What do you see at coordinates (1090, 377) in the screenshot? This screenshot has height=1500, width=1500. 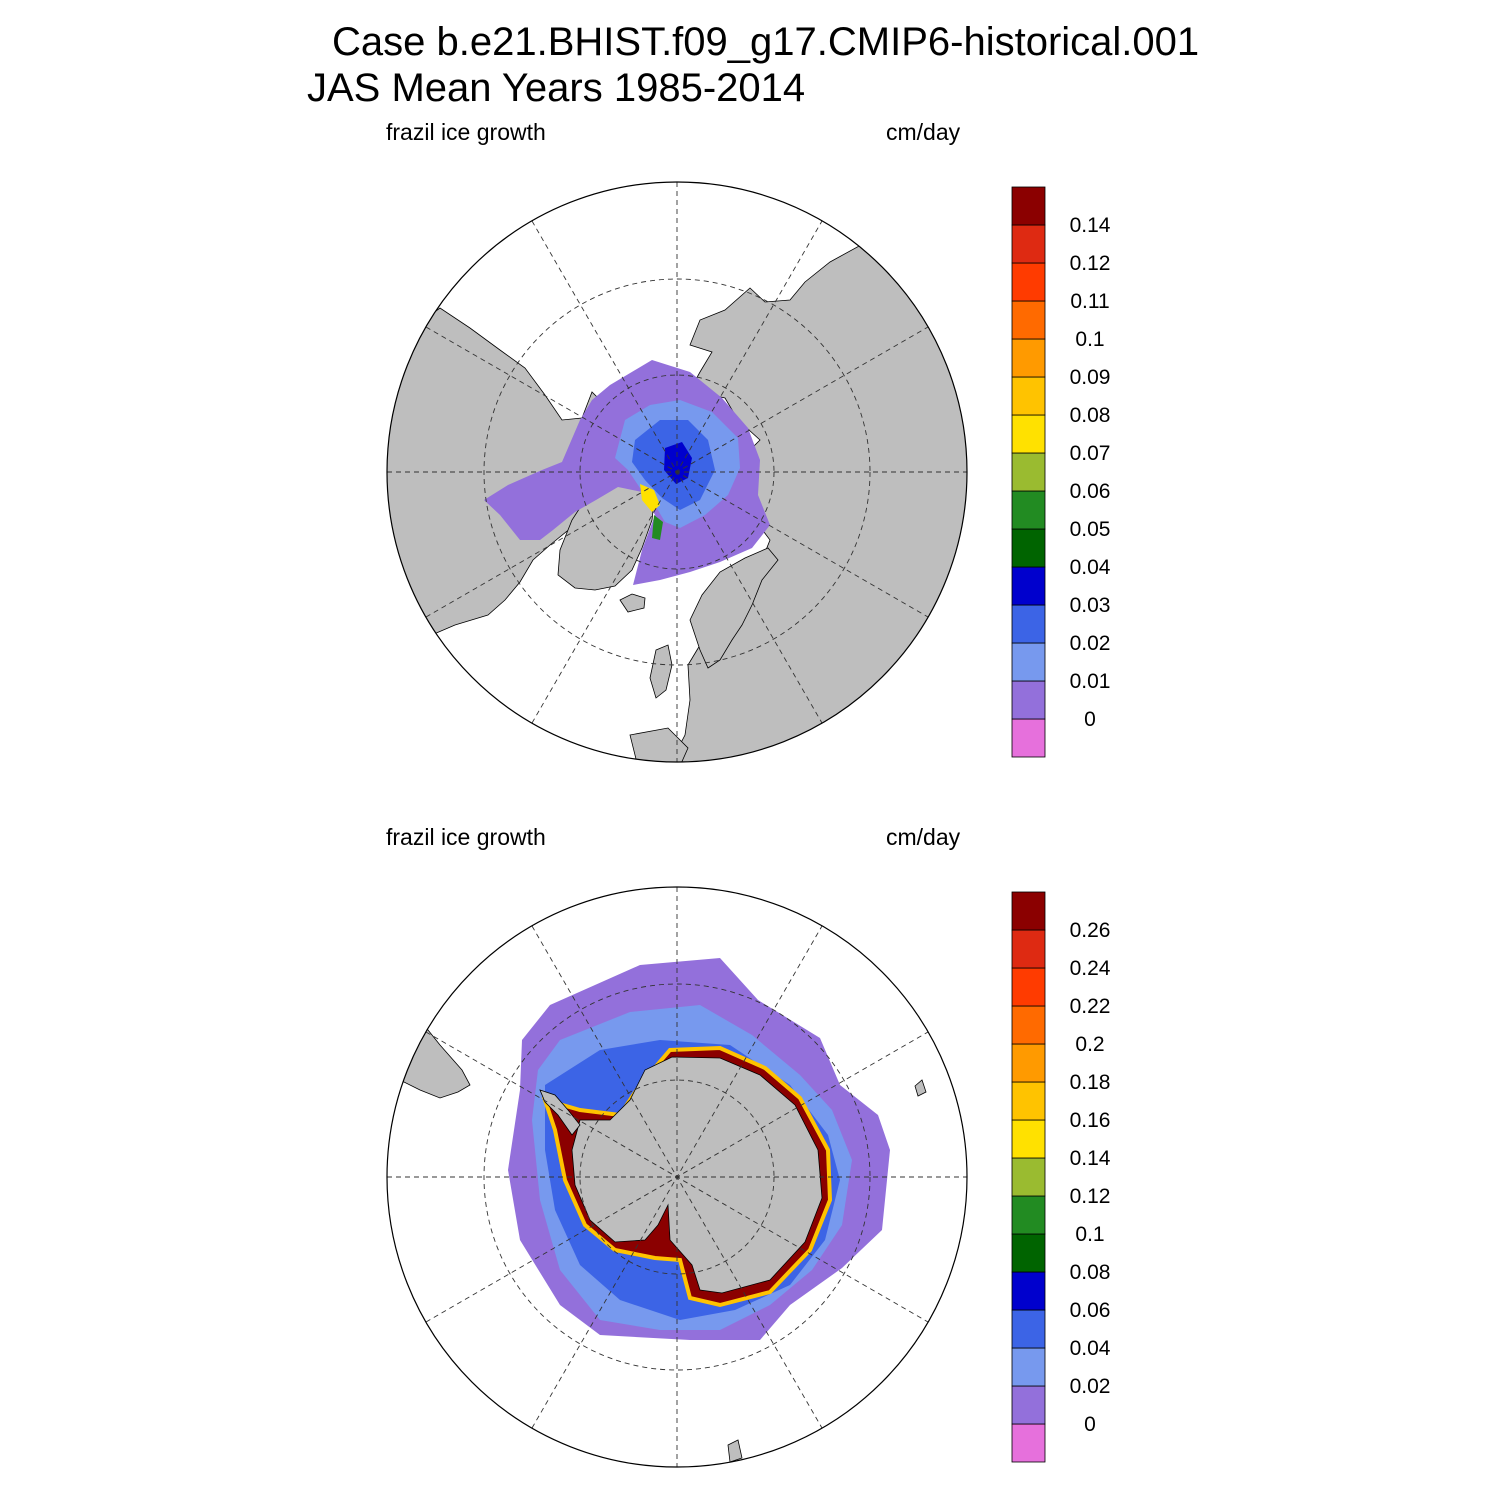 I see `colorbar-tick-label: 0.09` at bounding box center [1090, 377].